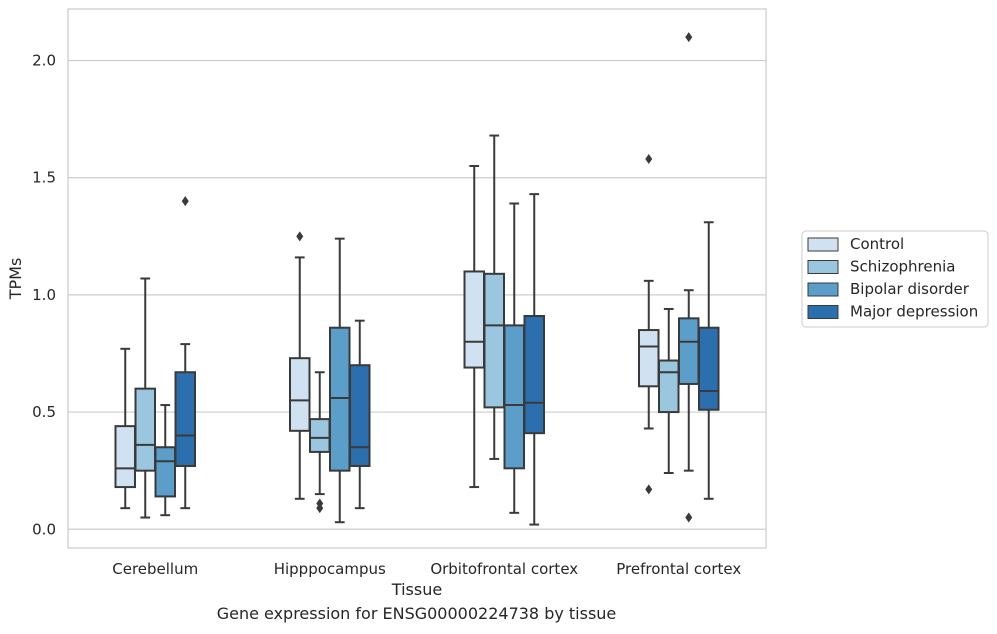 This screenshot has height=634, width=997. Describe the element at coordinates (416, 589) in the screenshot. I see `x-axis-label: Tissue` at that location.